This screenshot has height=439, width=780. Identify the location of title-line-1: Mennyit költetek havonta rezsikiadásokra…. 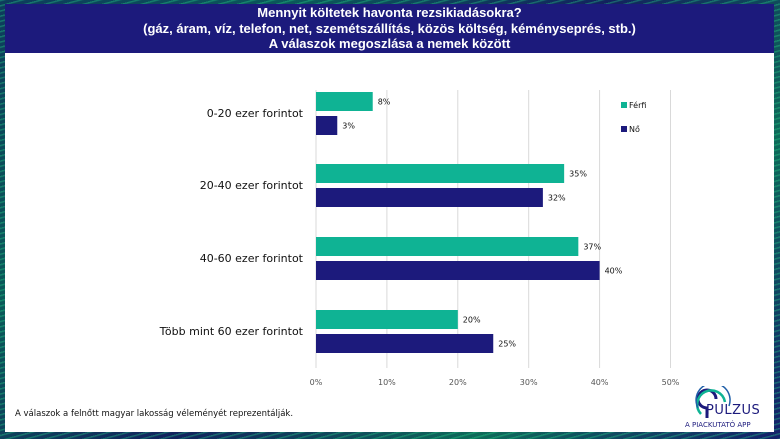
(389, 12).